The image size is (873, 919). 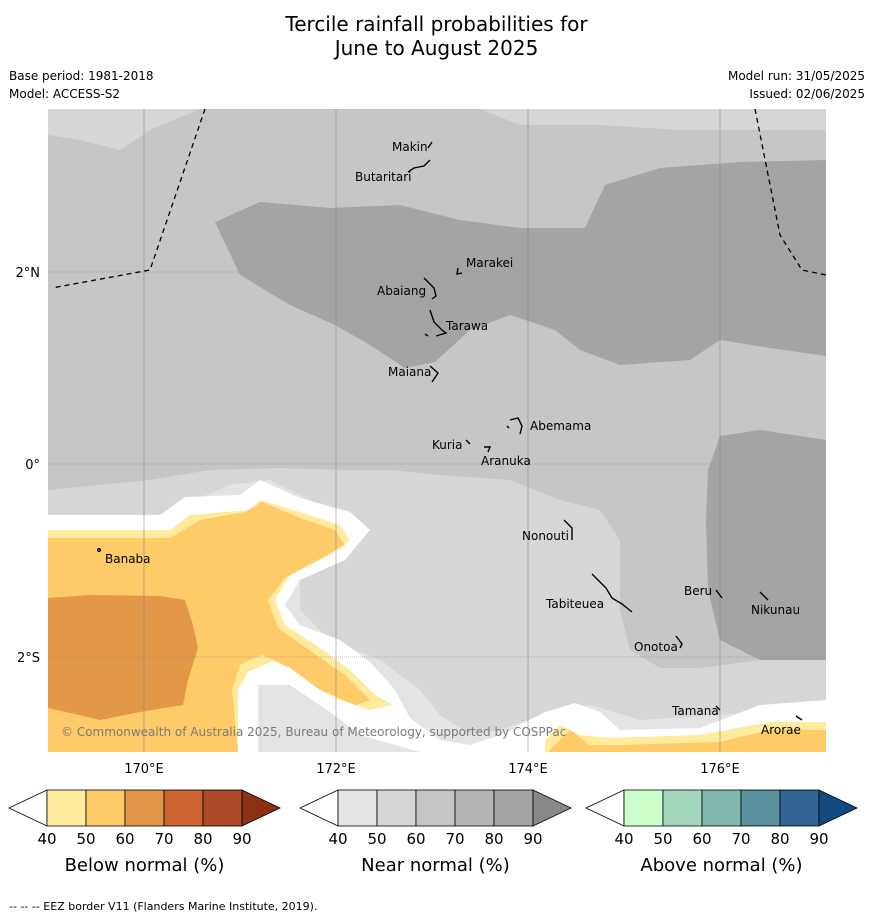 I want to click on island-label-abaiang: Abaiang, so click(x=401, y=291).